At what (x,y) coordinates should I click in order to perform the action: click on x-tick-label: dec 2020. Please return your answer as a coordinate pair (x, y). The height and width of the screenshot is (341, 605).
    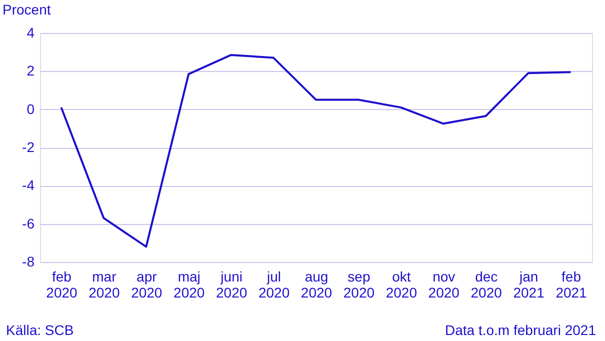
    Looking at the image, I should click on (486, 284).